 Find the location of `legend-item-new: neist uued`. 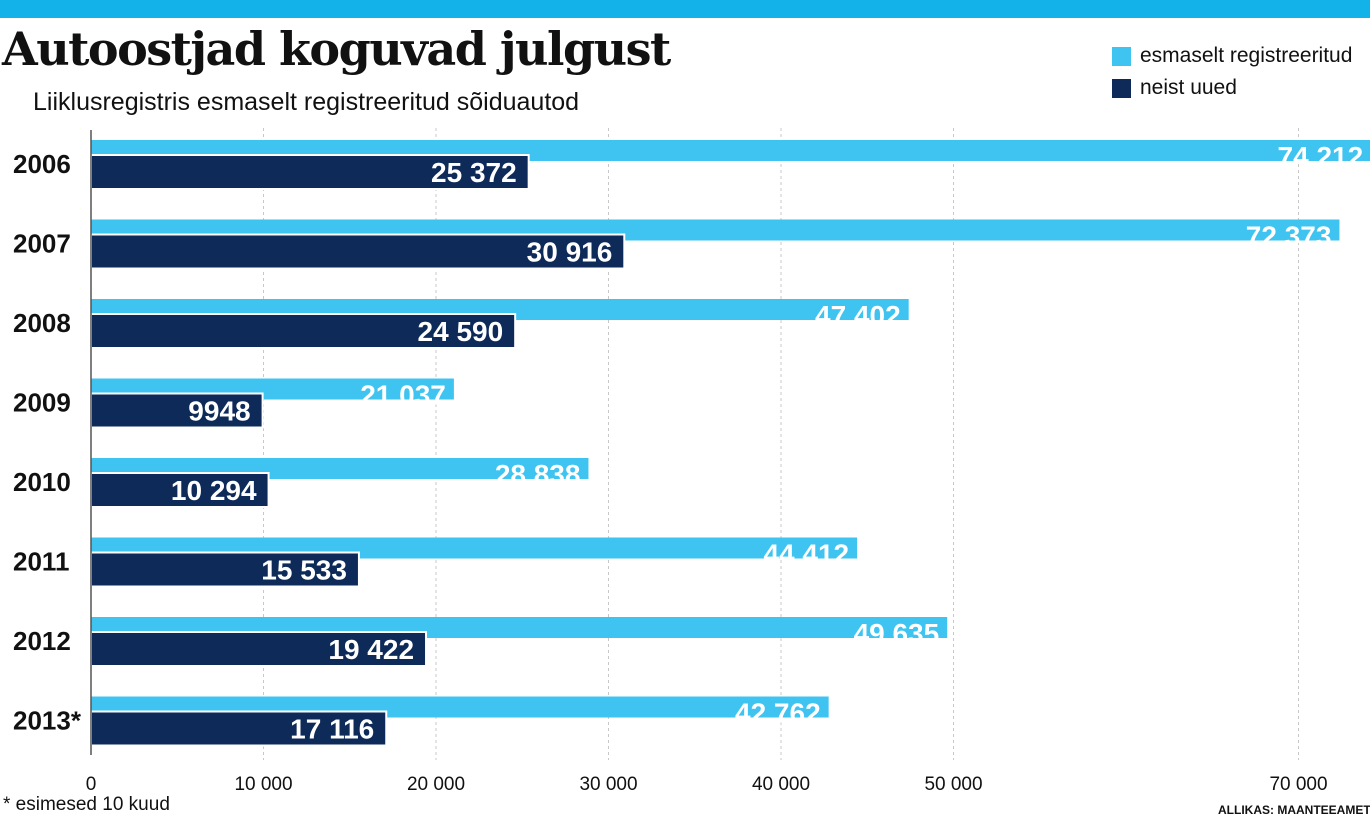

legend-item-new: neist uued is located at coordinates (1232, 88).